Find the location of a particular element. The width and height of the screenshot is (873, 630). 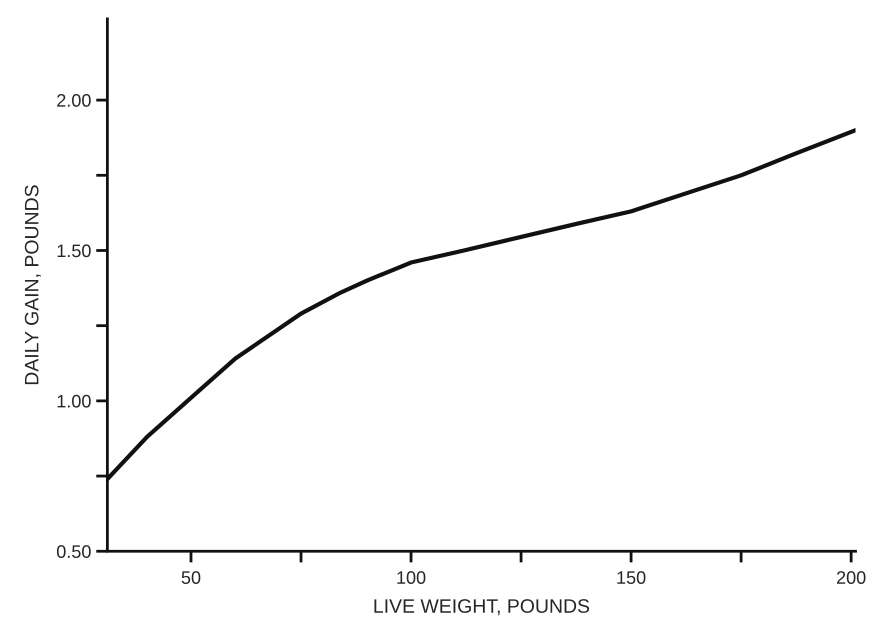

y-tick-label: 1.50 is located at coordinates (74, 251).